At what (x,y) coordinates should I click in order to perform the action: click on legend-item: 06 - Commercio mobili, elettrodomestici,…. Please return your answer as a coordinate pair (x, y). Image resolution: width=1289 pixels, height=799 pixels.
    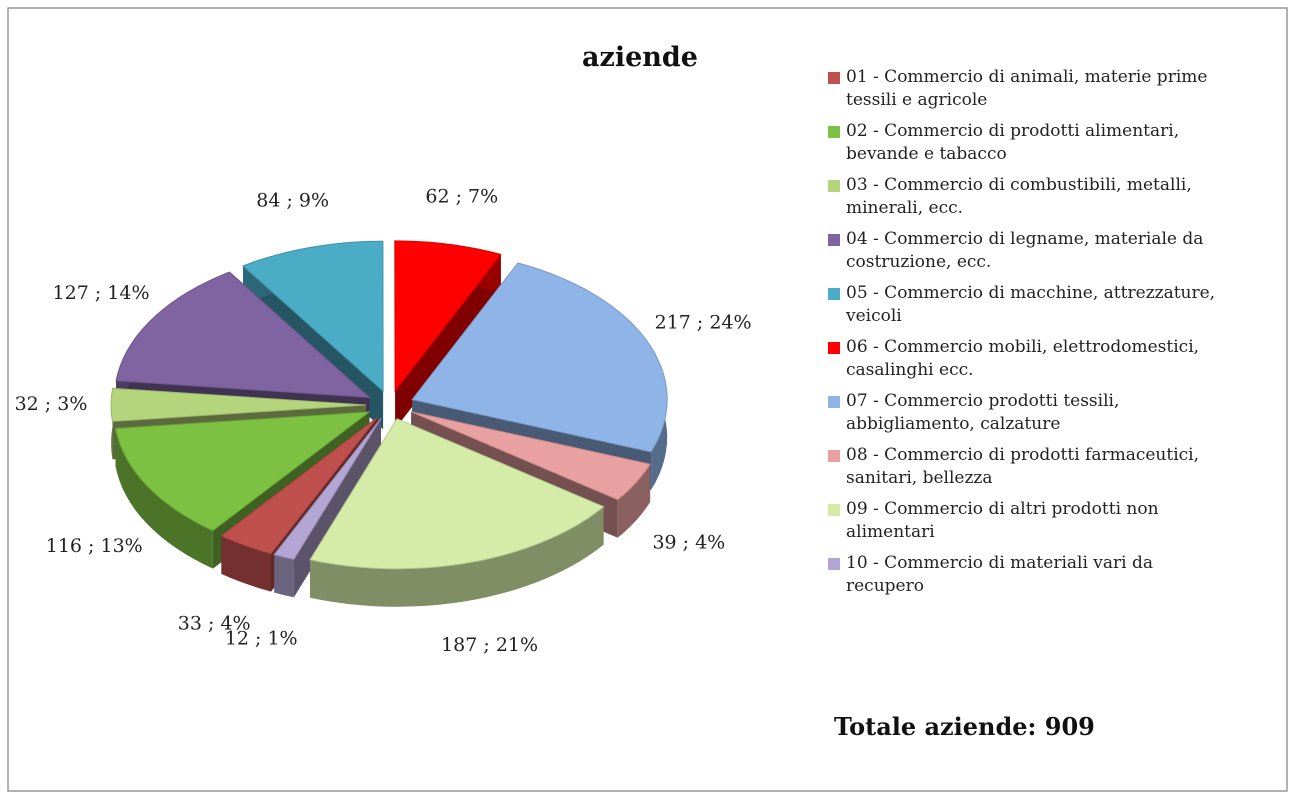
    Looking at the image, I should click on (1021, 359).